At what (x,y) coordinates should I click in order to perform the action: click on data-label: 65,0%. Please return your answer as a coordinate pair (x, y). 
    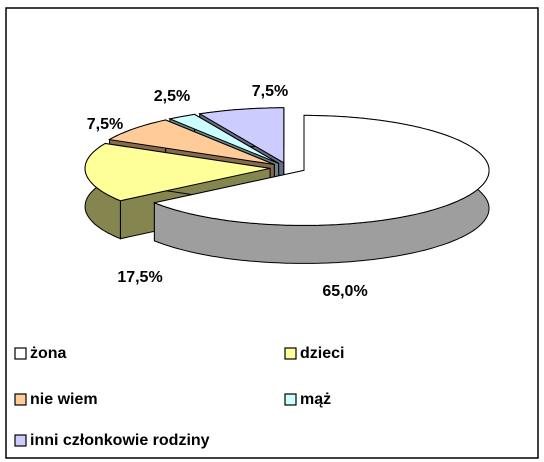
    Looking at the image, I should click on (344, 291).